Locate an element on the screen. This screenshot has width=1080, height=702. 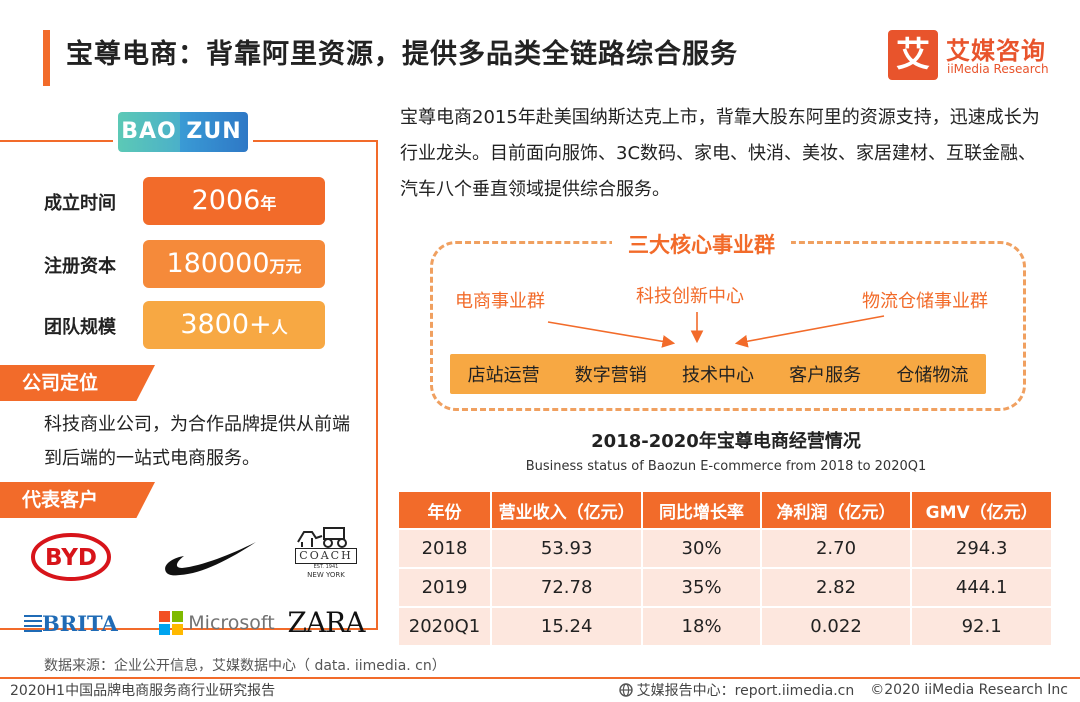
core-services-bar: 店站运营 数字营销 技术中心 客户服务 仓储物流 is located at coordinates (718, 374).